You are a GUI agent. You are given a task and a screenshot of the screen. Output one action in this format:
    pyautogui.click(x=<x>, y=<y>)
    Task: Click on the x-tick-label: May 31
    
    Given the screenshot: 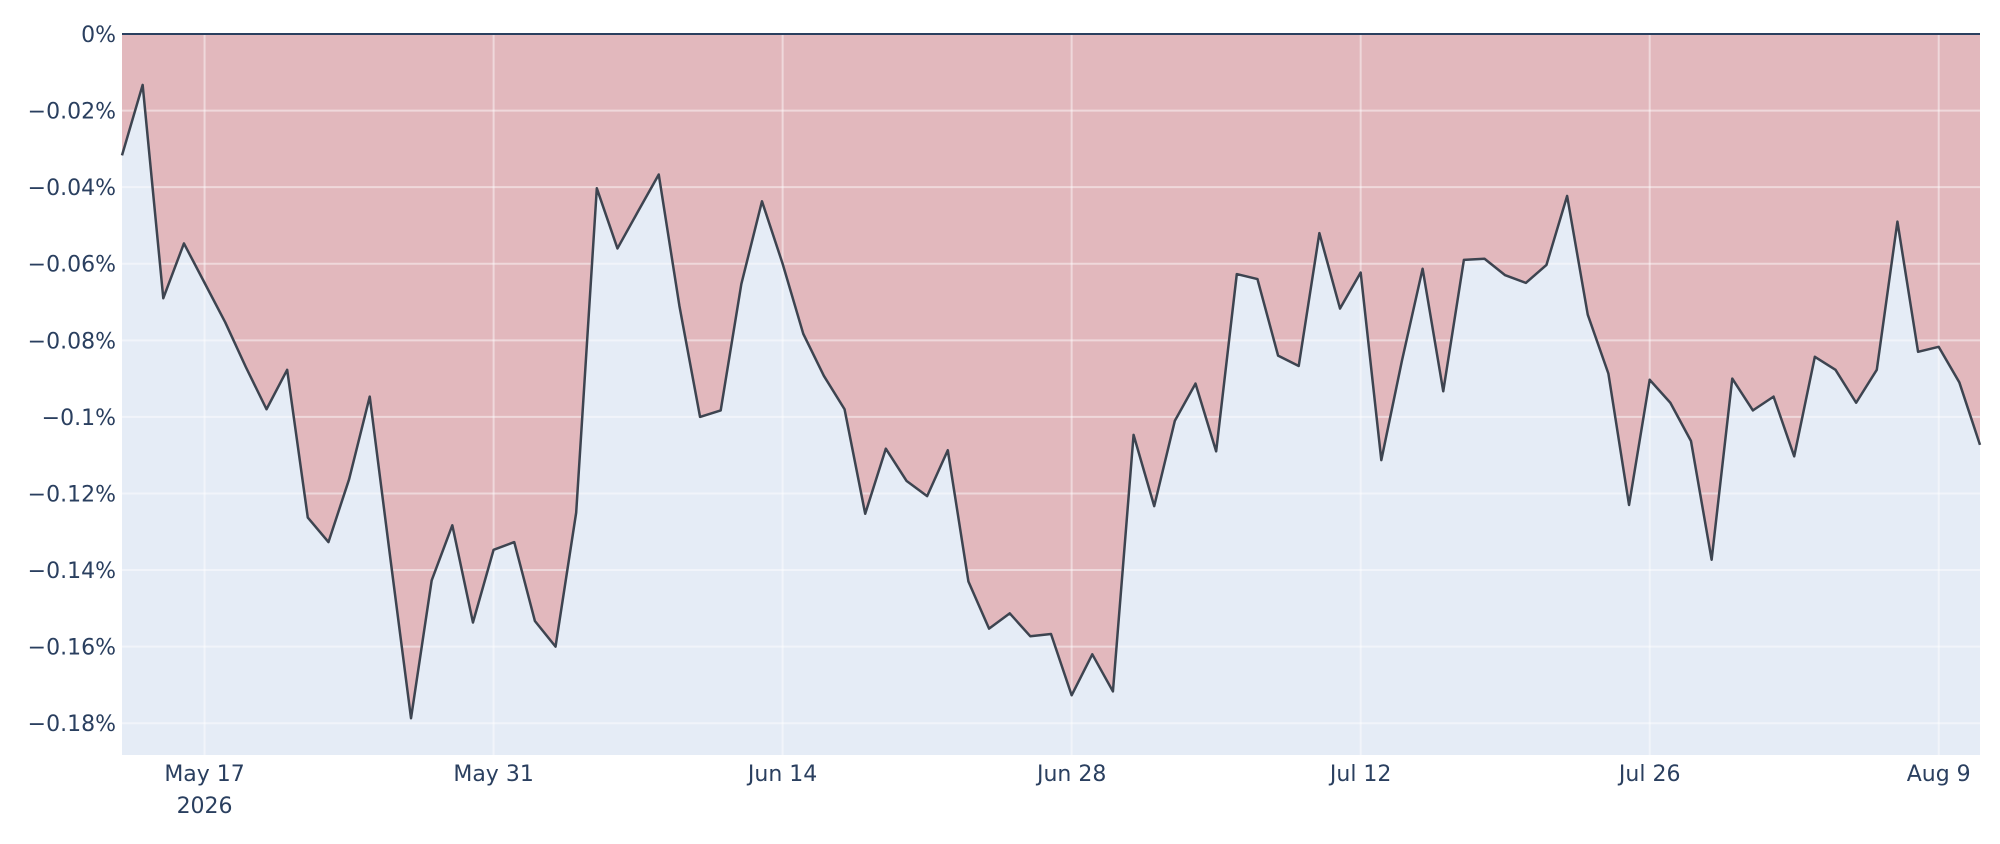 What is the action you would take?
    pyautogui.click(x=493, y=774)
    